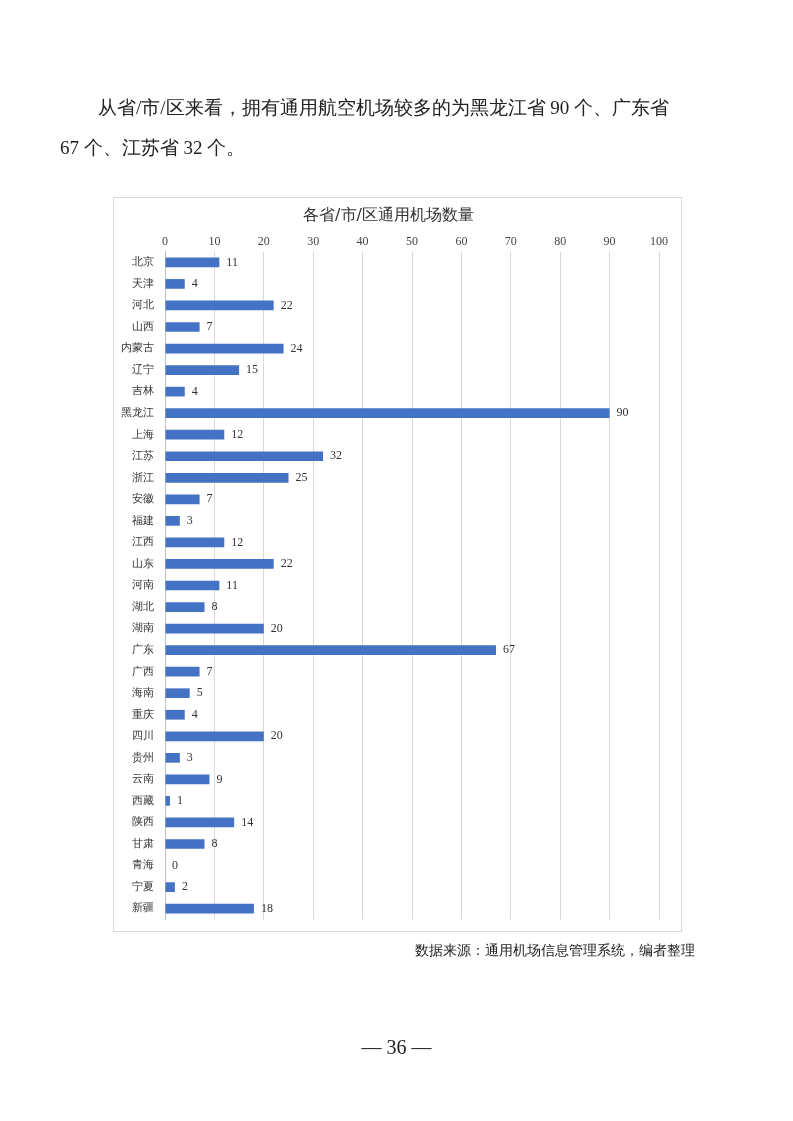 The height and width of the screenshot is (1121, 793). I want to click on y-tick-label: 四川, so click(143, 736).